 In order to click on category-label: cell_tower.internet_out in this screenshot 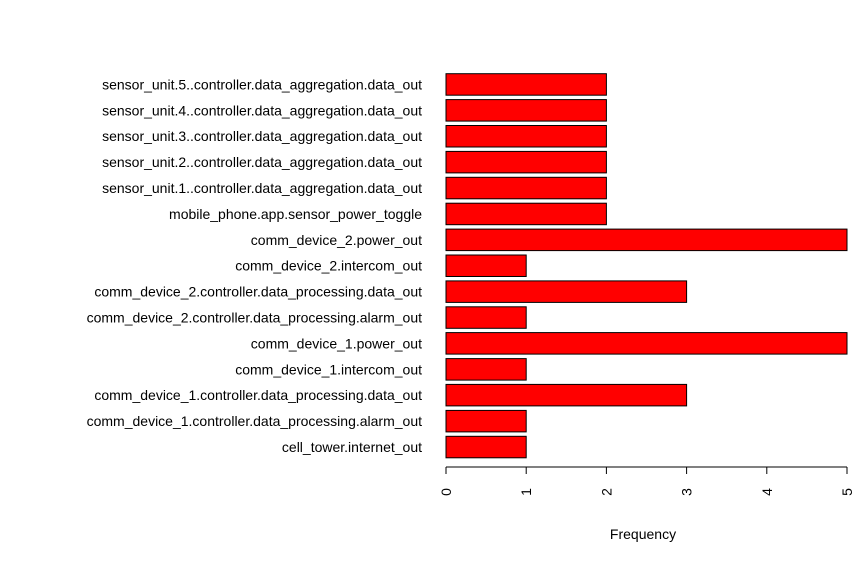, I will do `click(352, 447)`.